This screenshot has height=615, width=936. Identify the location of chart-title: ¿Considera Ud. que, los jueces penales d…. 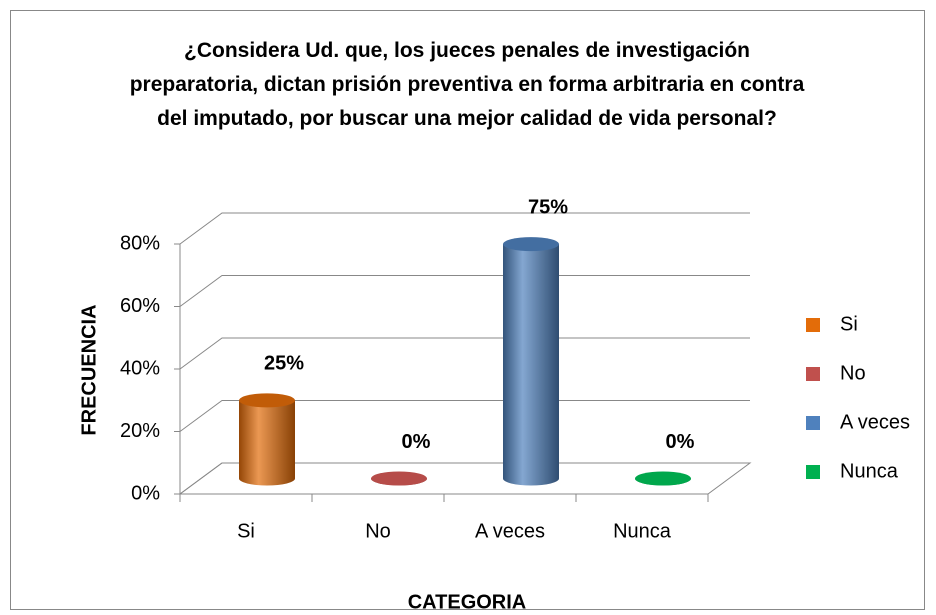
(467, 84).